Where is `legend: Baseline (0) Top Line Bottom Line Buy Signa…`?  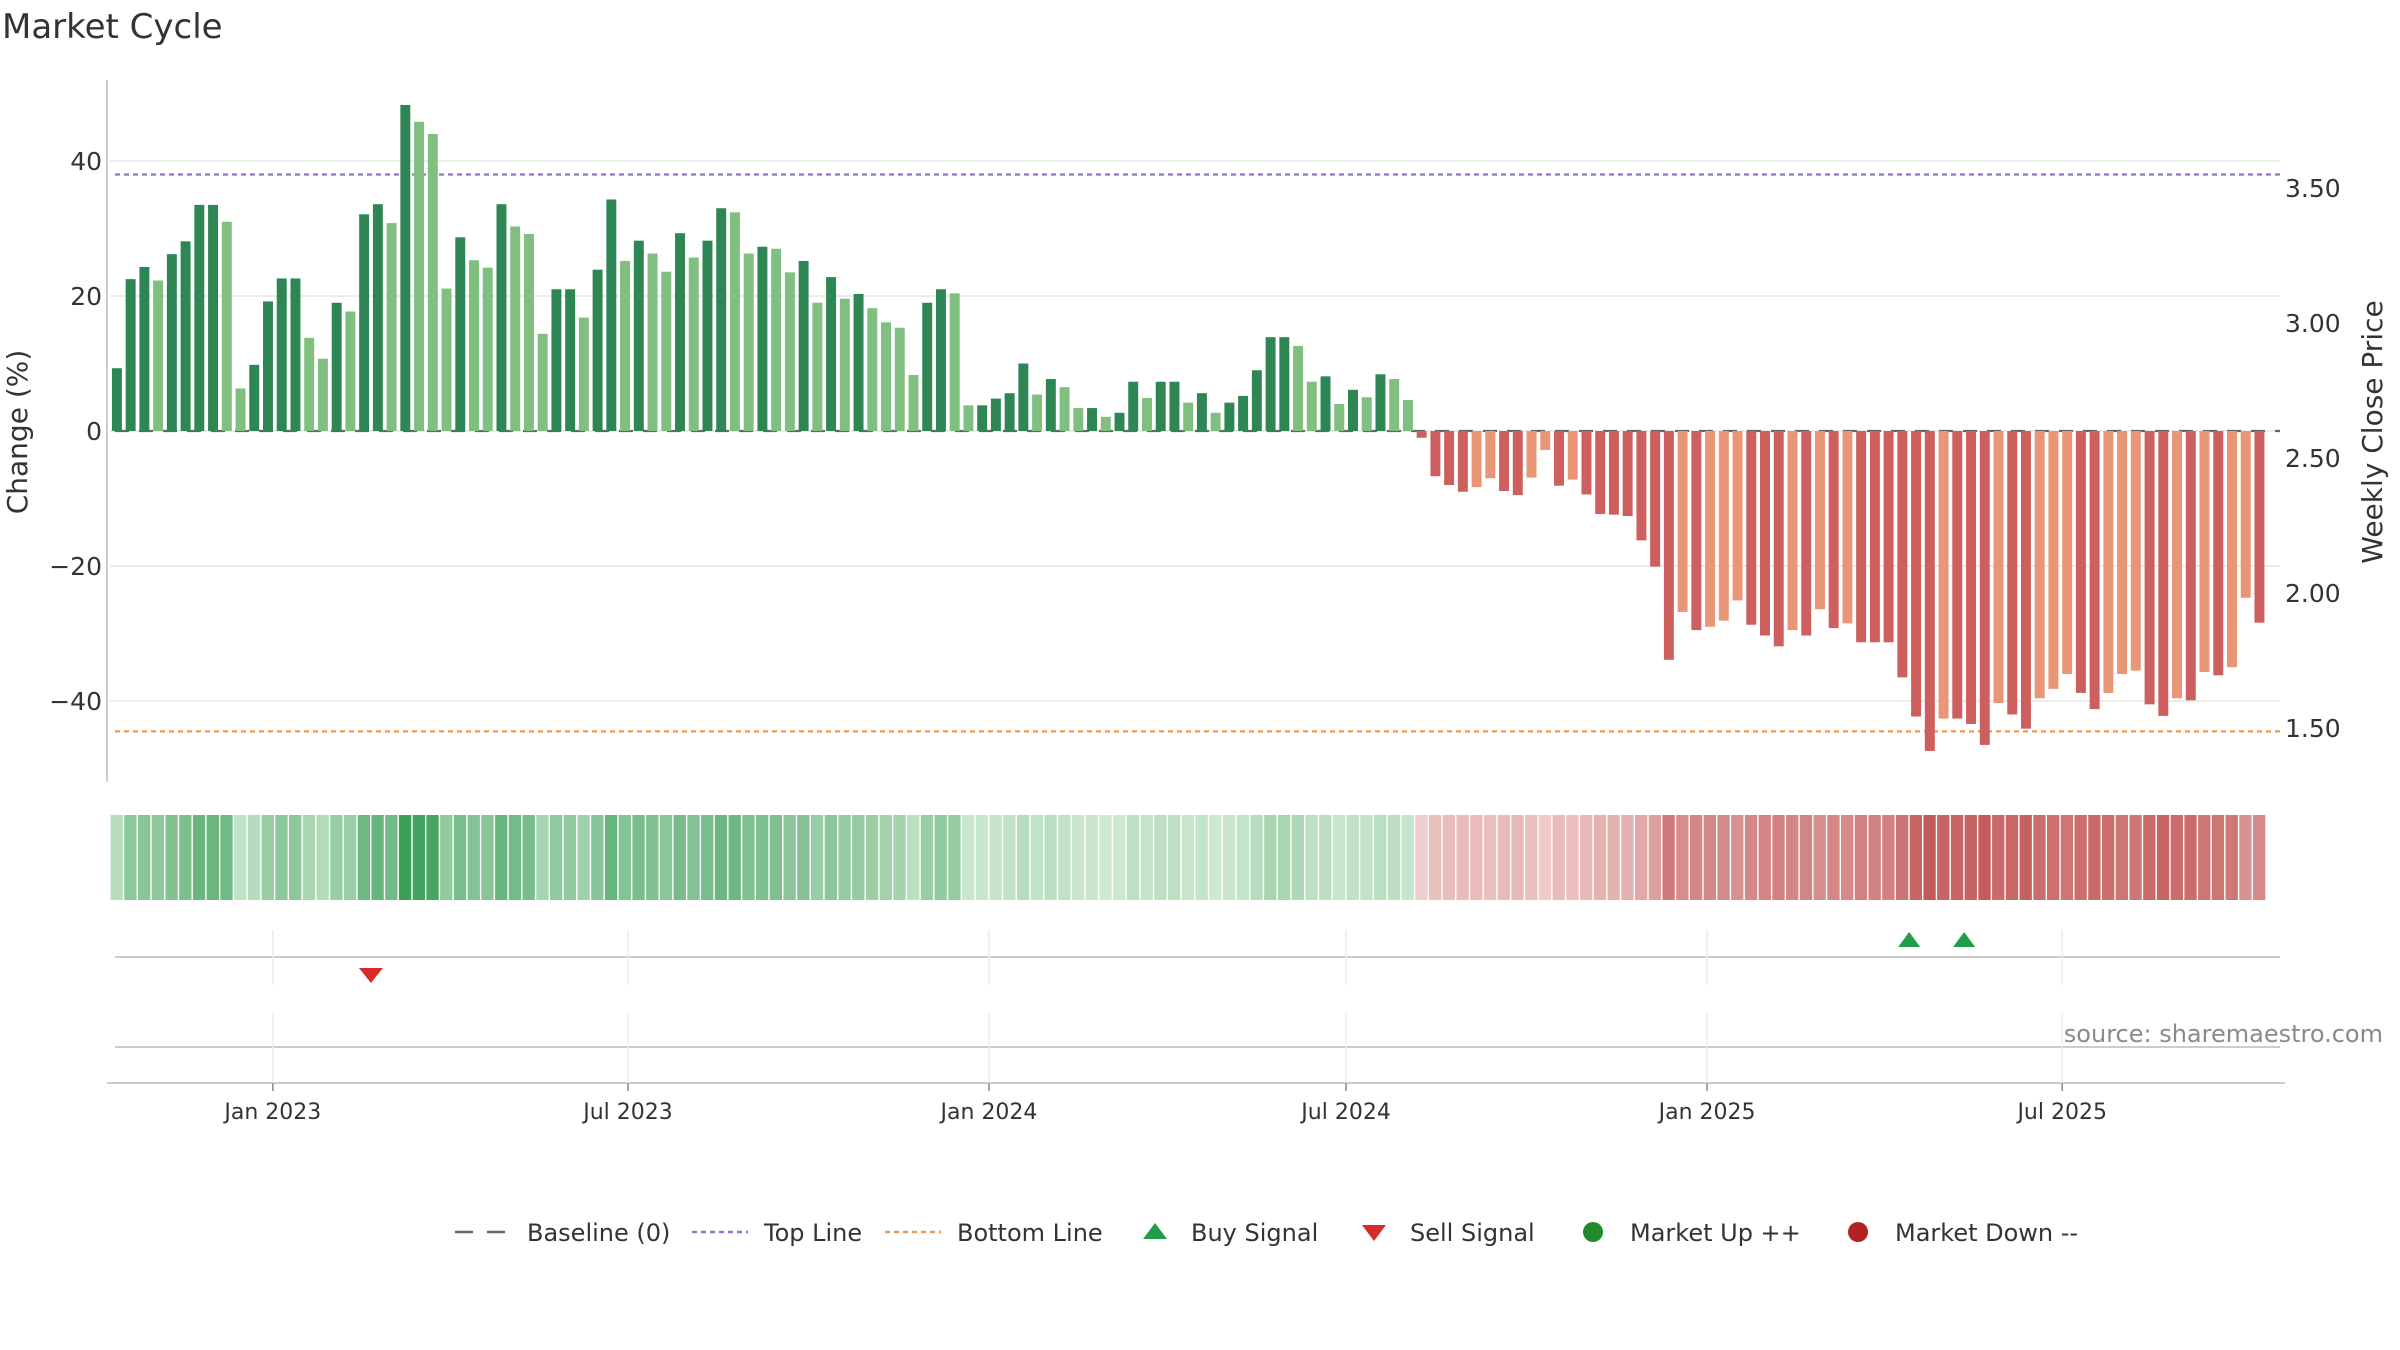 legend: Baseline (0) Top Line Bottom Line Buy Signa… is located at coordinates (1266, 1233).